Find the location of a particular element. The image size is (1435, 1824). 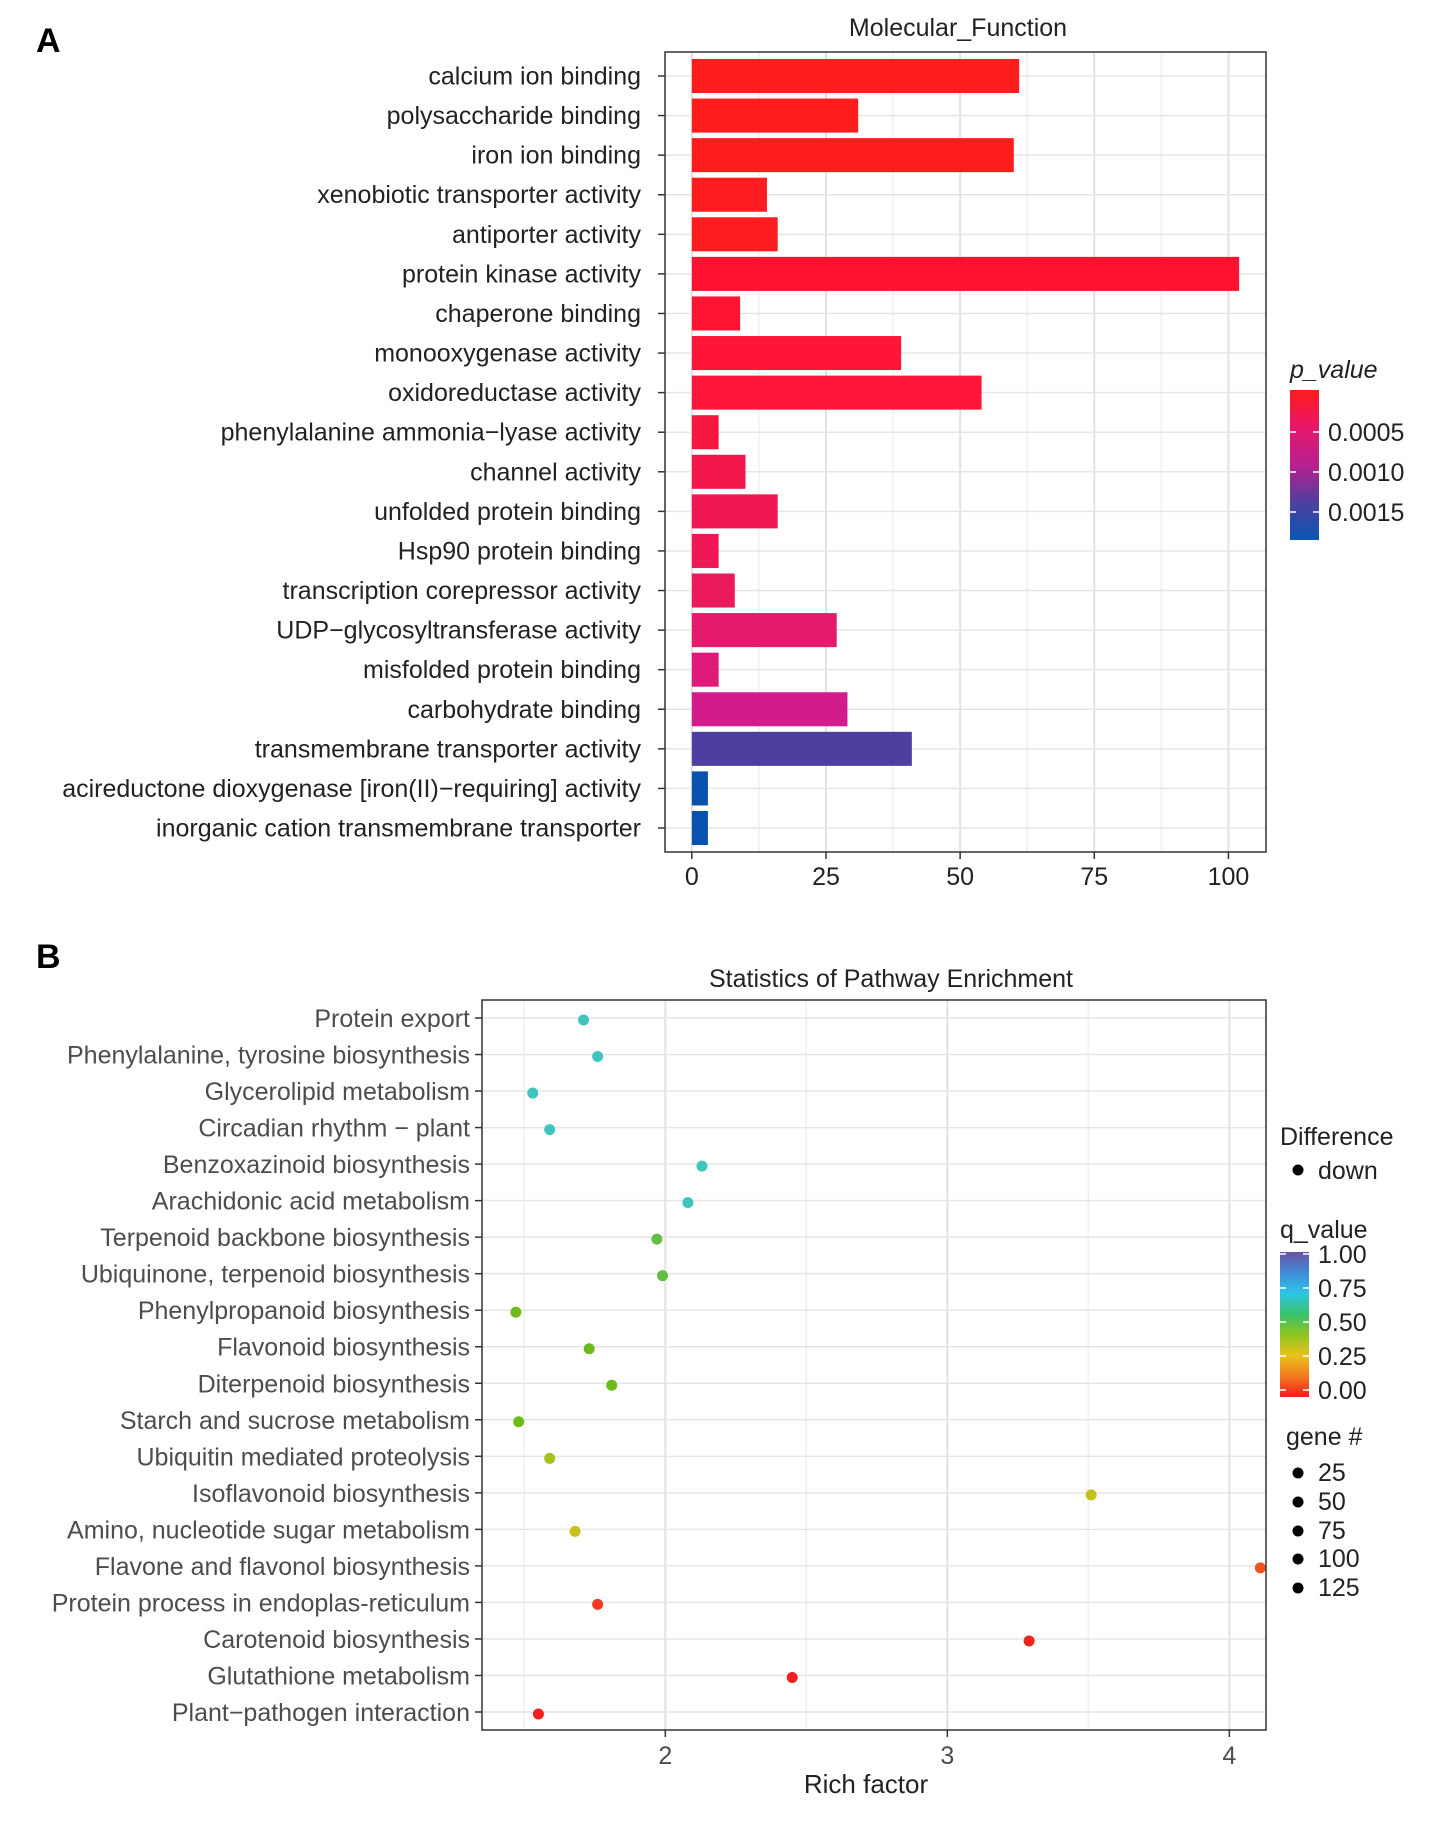

q-value-legend-tick-label: 0.25 is located at coordinates (1342, 1357).